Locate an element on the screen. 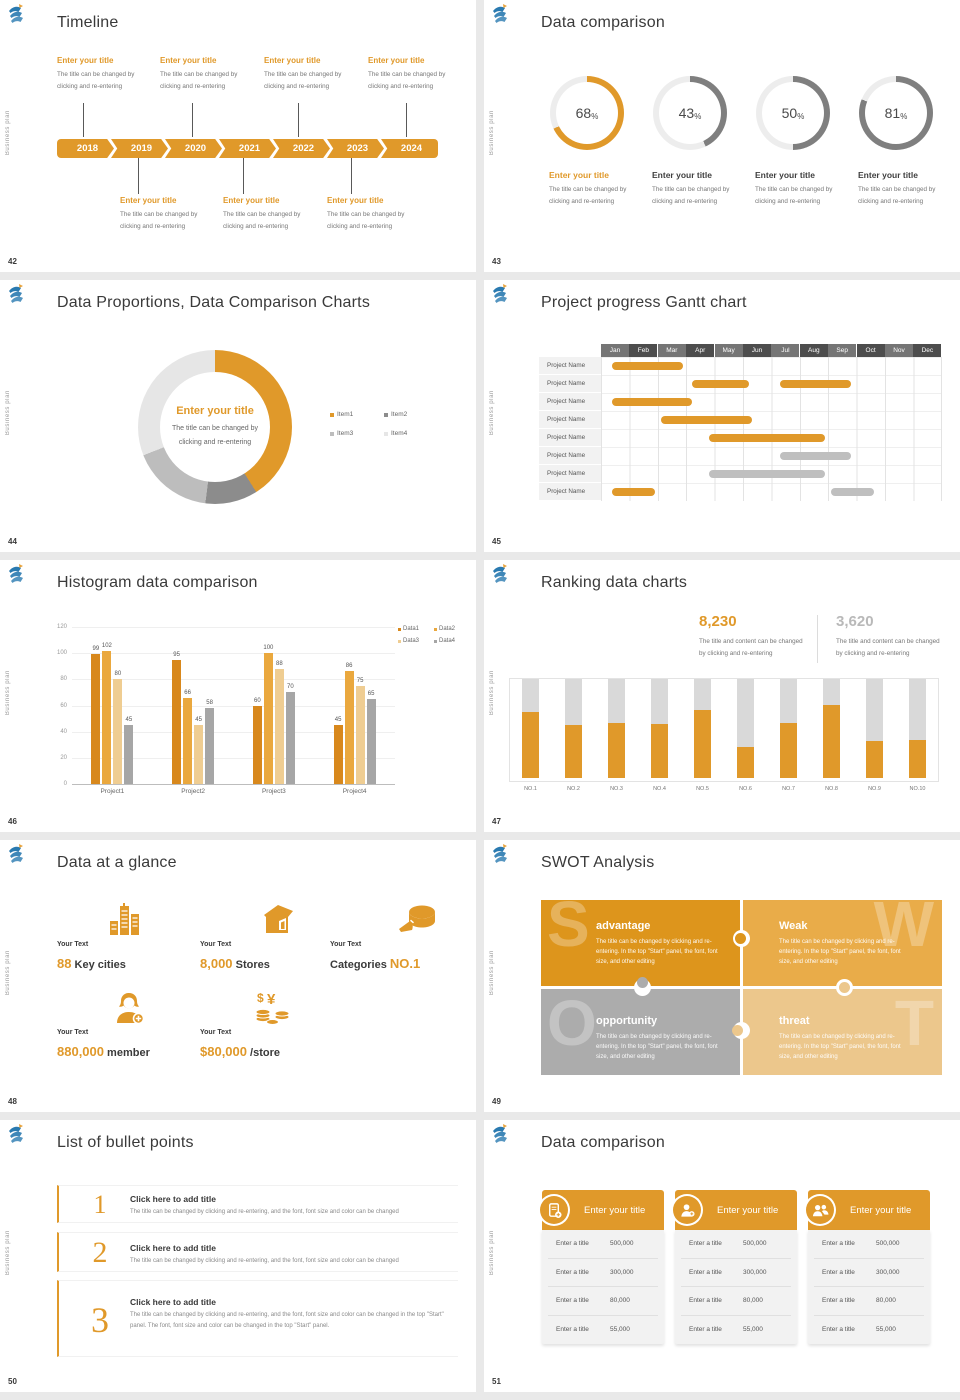  page-number: 49 is located at coordinates (496, 1101).